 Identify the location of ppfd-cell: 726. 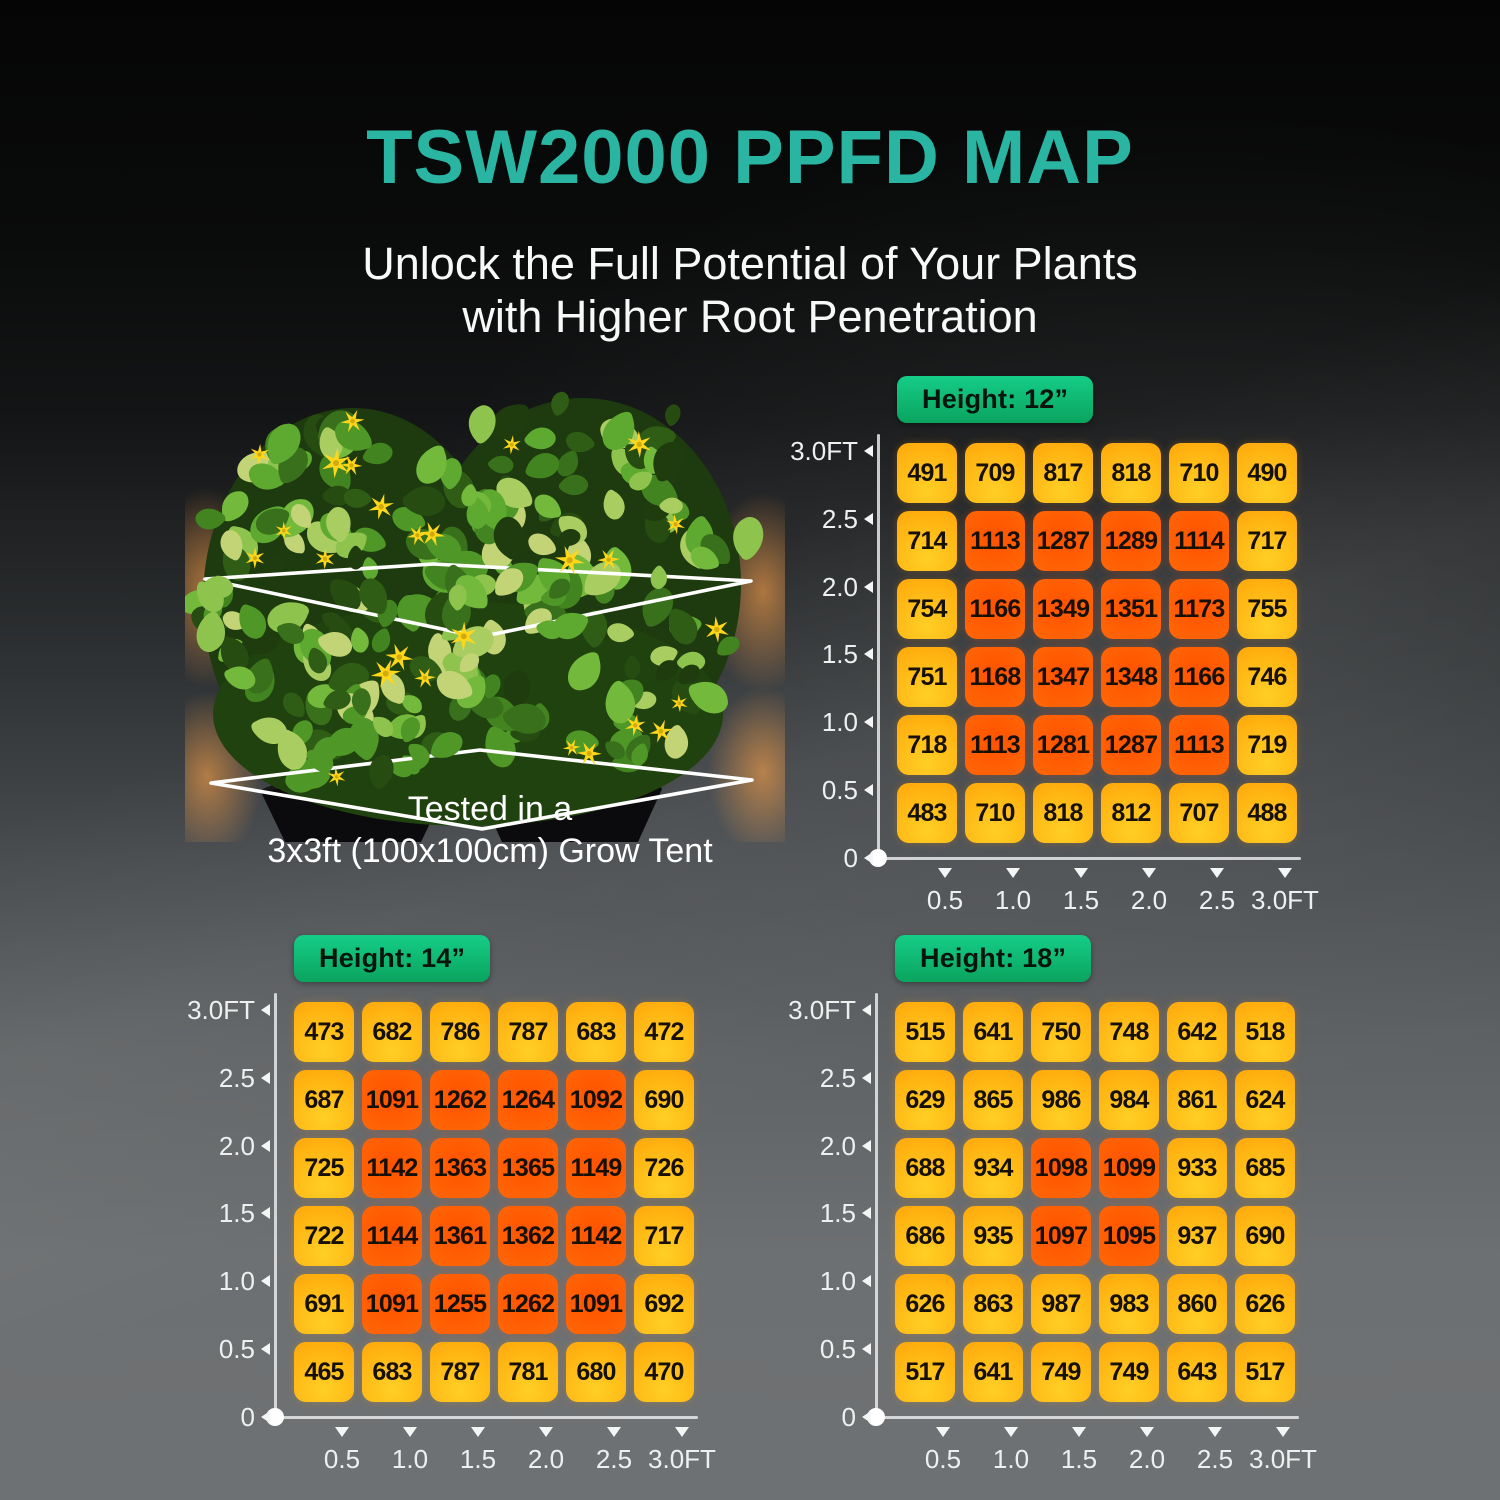
(664, 1168).